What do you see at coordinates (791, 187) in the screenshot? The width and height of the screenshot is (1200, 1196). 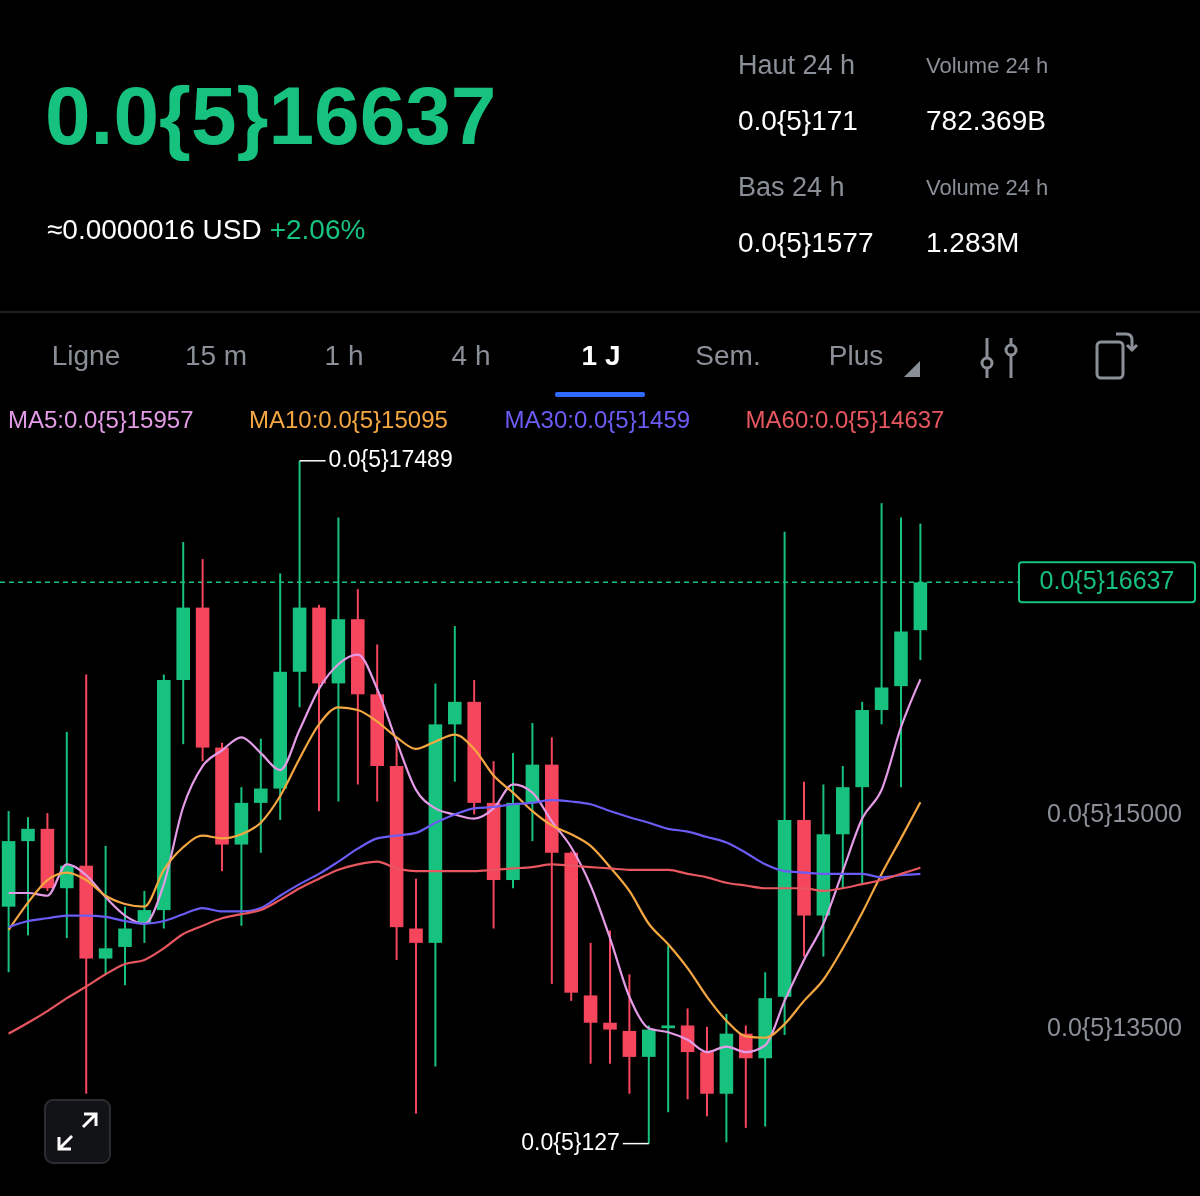 I see `text: Bas 24 h` at bounding box center [791, 187].